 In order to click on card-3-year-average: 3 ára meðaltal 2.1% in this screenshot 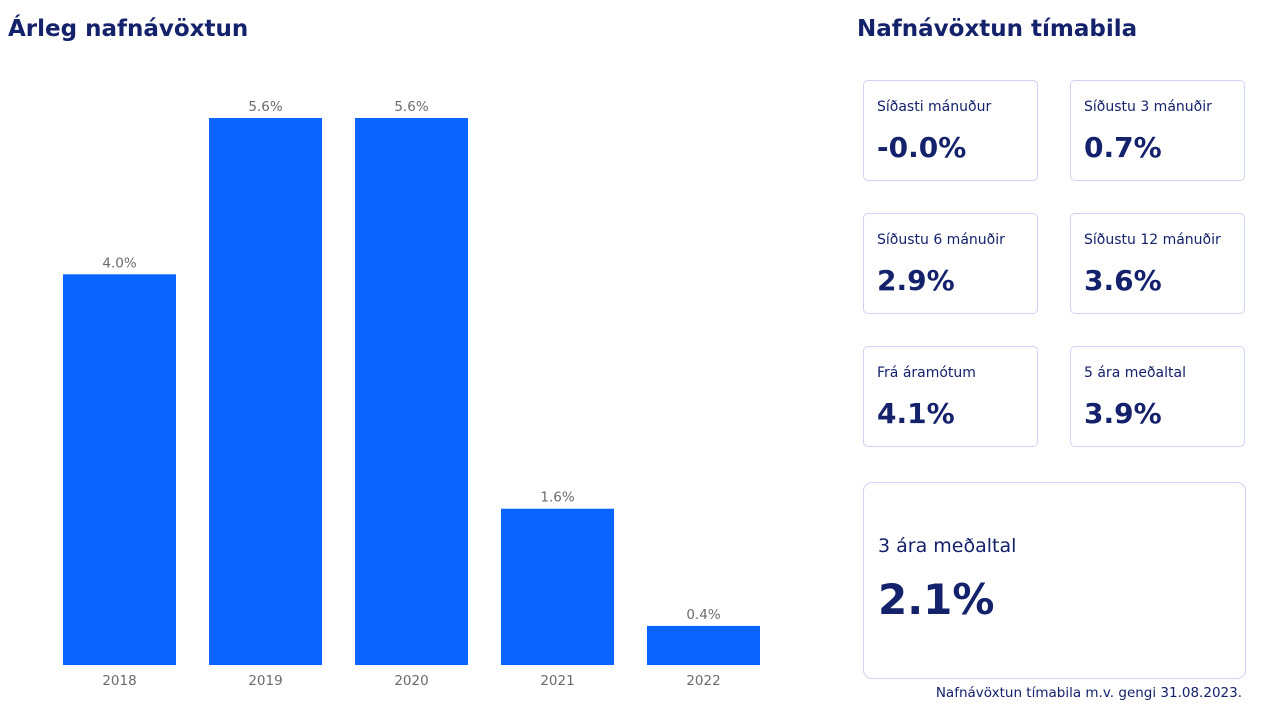, I will do `click(1054, 580)`.